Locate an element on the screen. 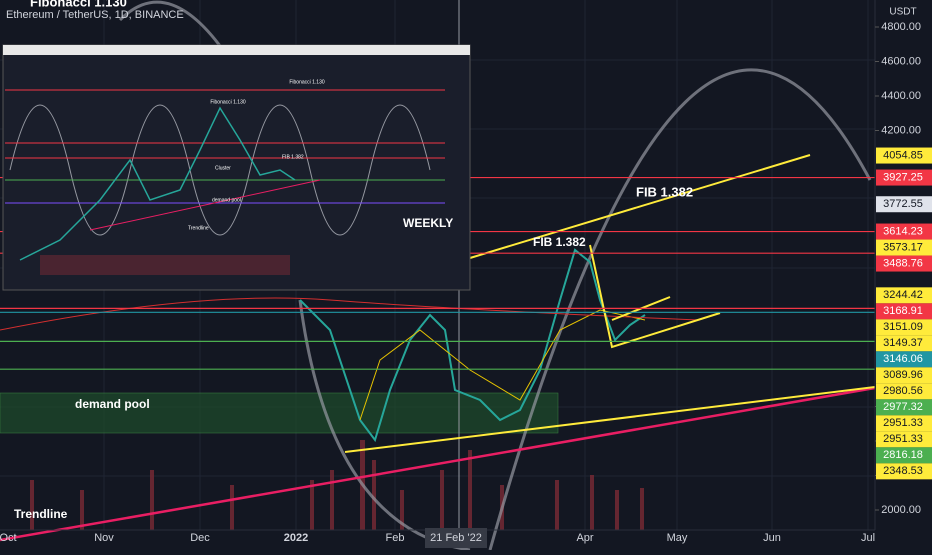 Image resolution: width=932 pixels, height=555 pixels. price-tick-label: 2000.00 is located at coordinates (901, 510).